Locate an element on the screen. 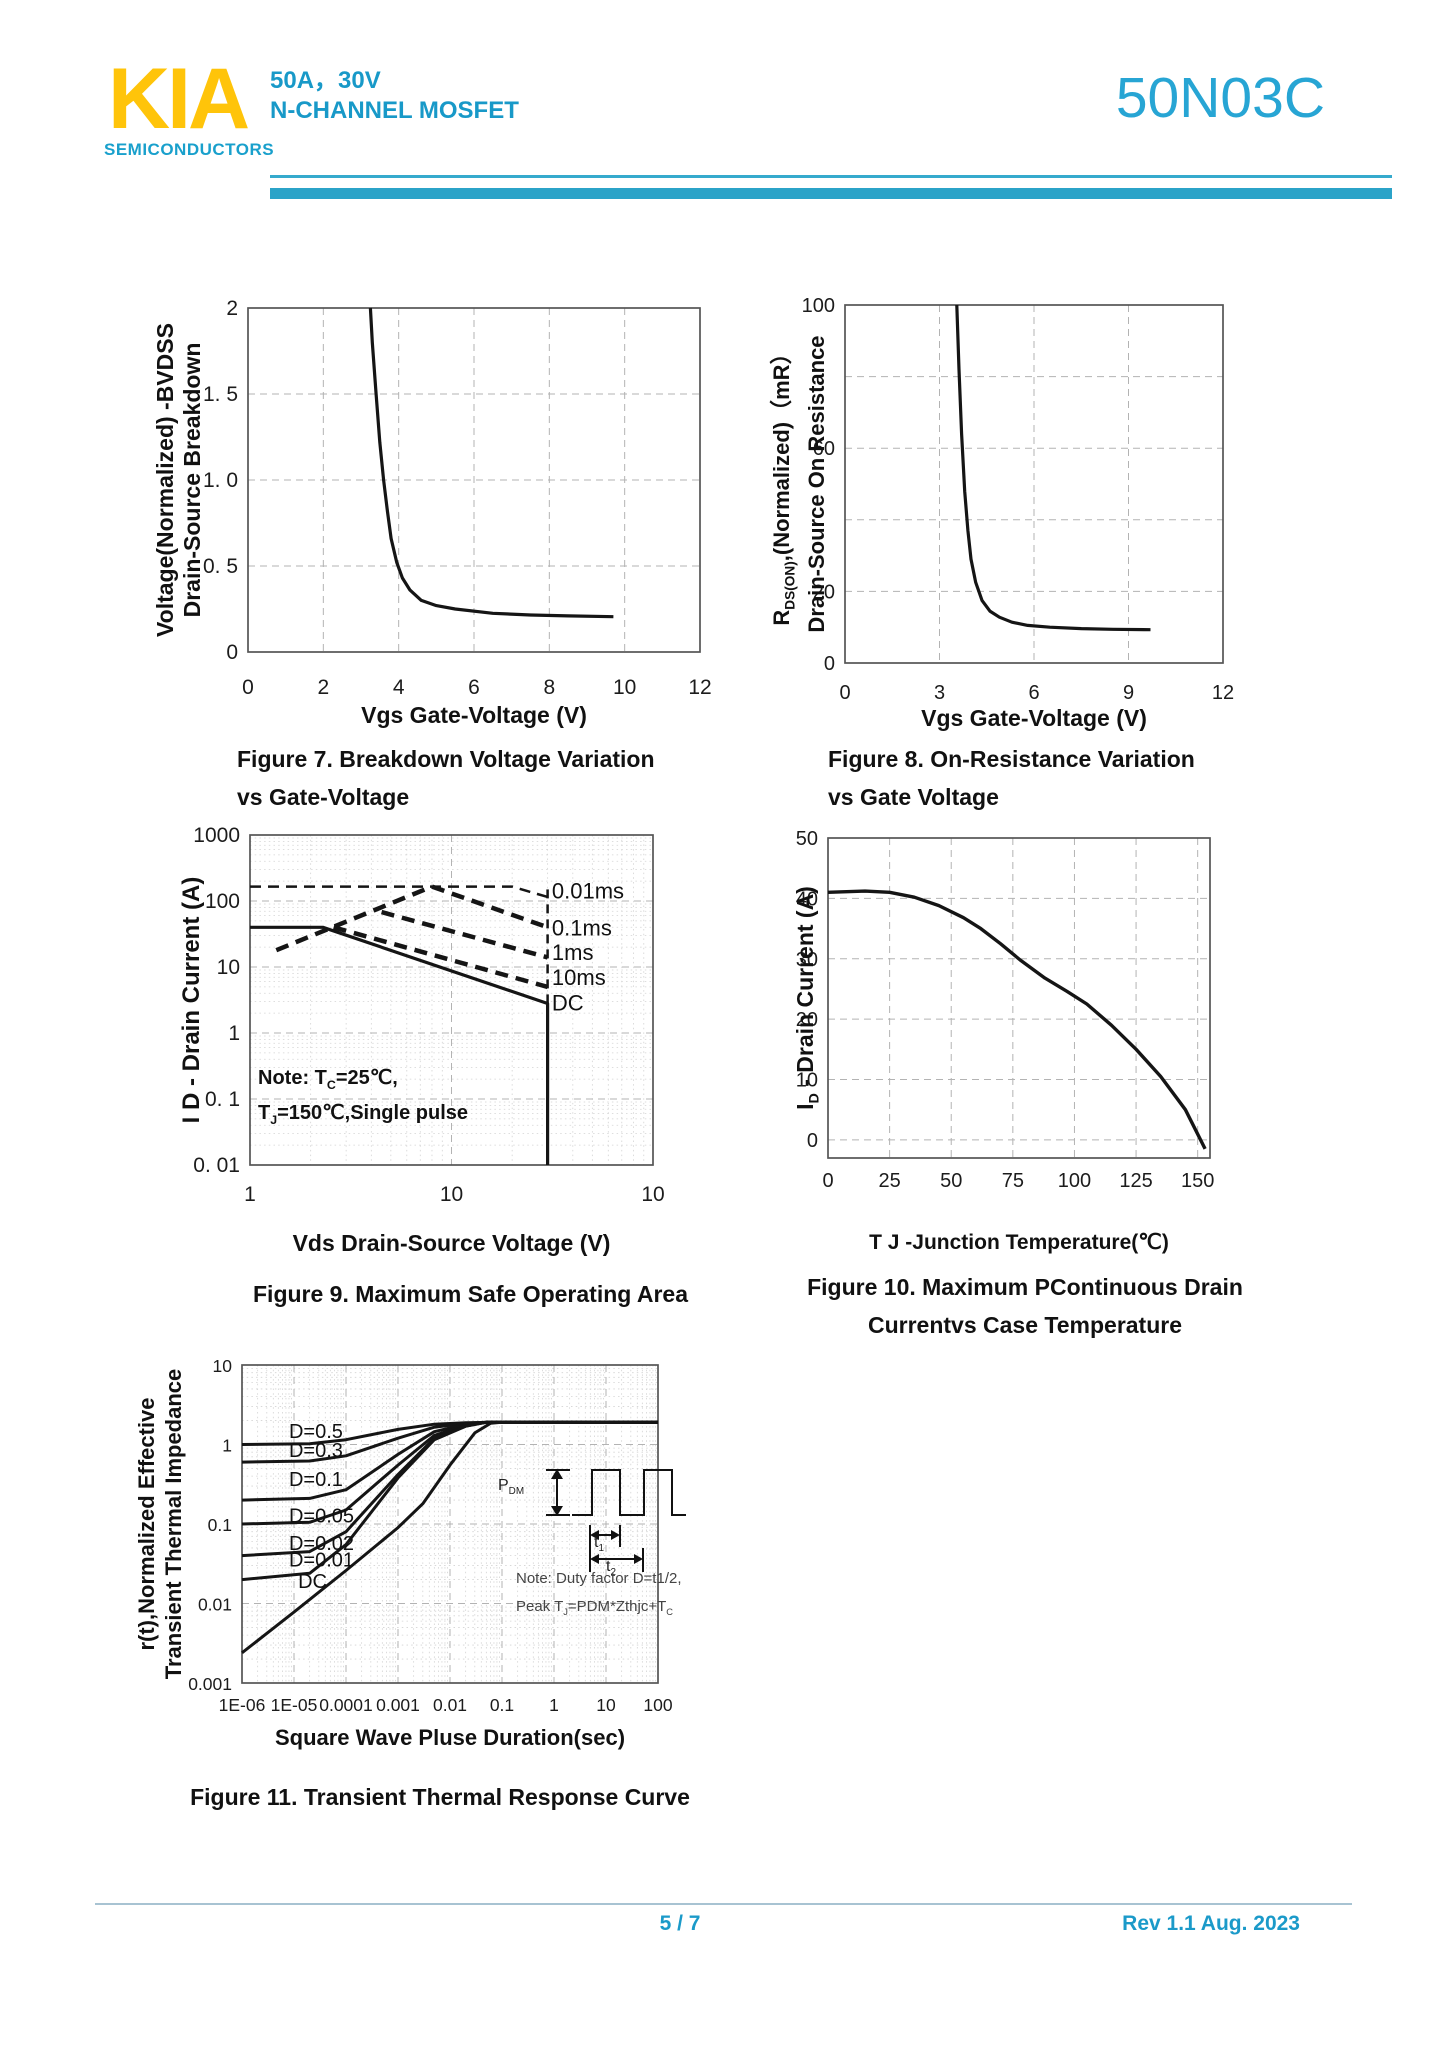 This screenshot has width=1447, height=2047. logo-subtitle: SEMICONDUCTORS is located at coordinates (189, 149).